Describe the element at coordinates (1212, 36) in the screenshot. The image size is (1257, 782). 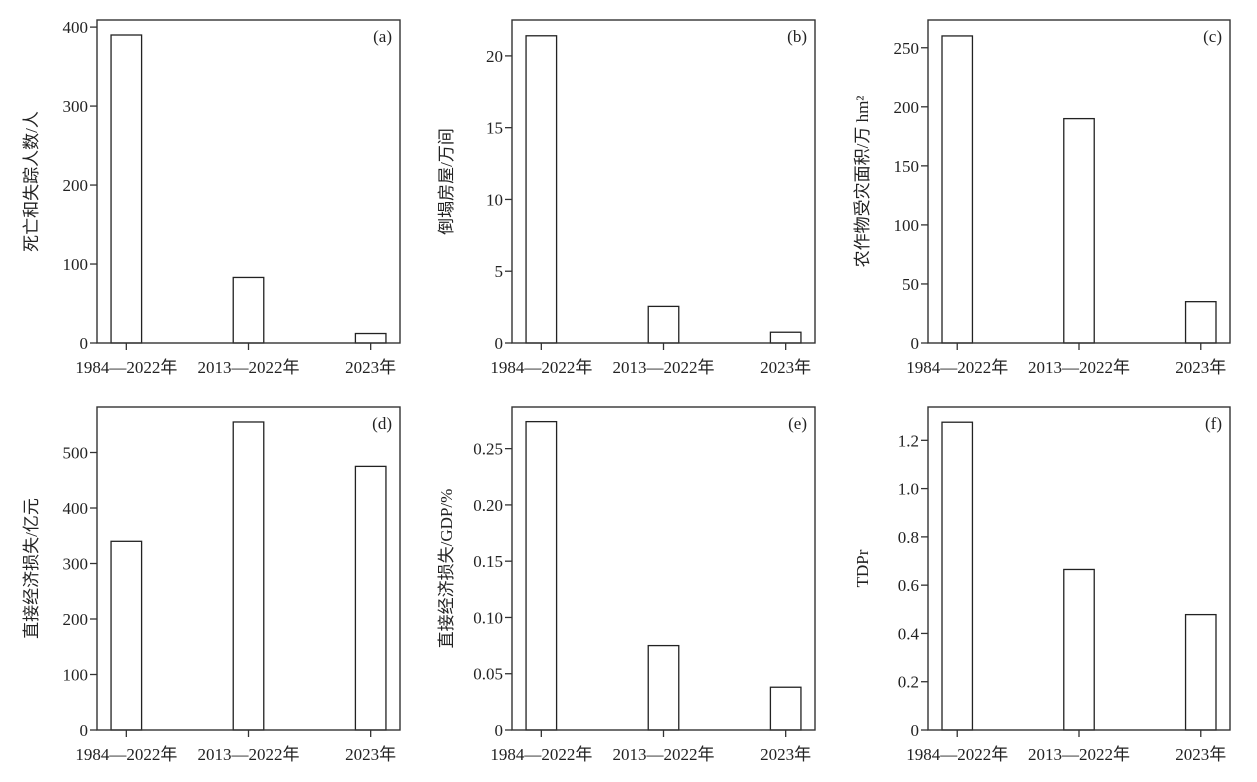
I see `panel-label: (c)` at that location.